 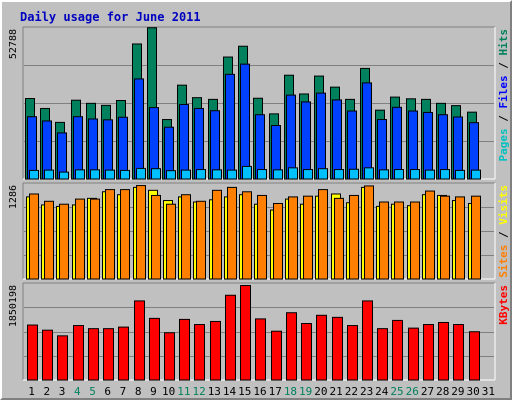 What do you see at coordinates (62, 391) in the screenshot?
I see `day-label: 3` at bounding box center [62, 391].